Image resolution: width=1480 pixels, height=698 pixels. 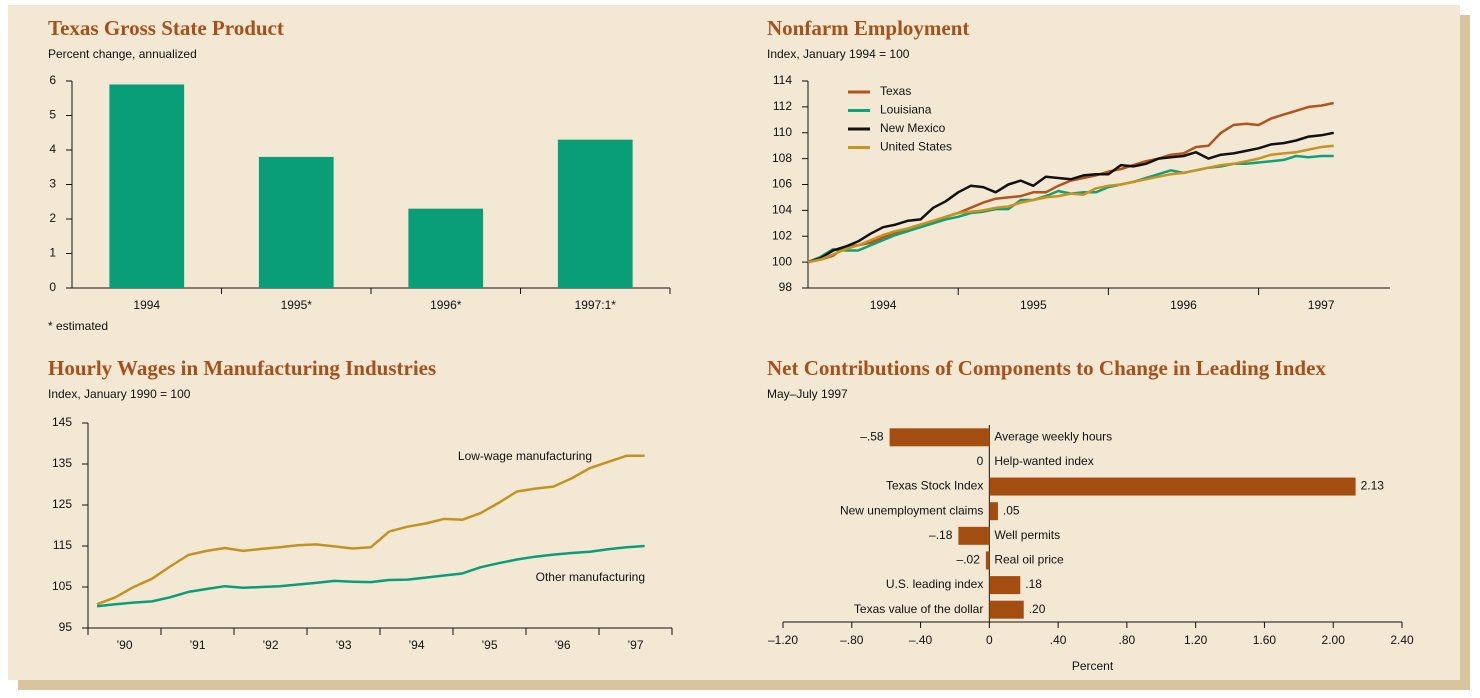 I want to click on x-tick-label: ’97, so click(x=635, y=645).